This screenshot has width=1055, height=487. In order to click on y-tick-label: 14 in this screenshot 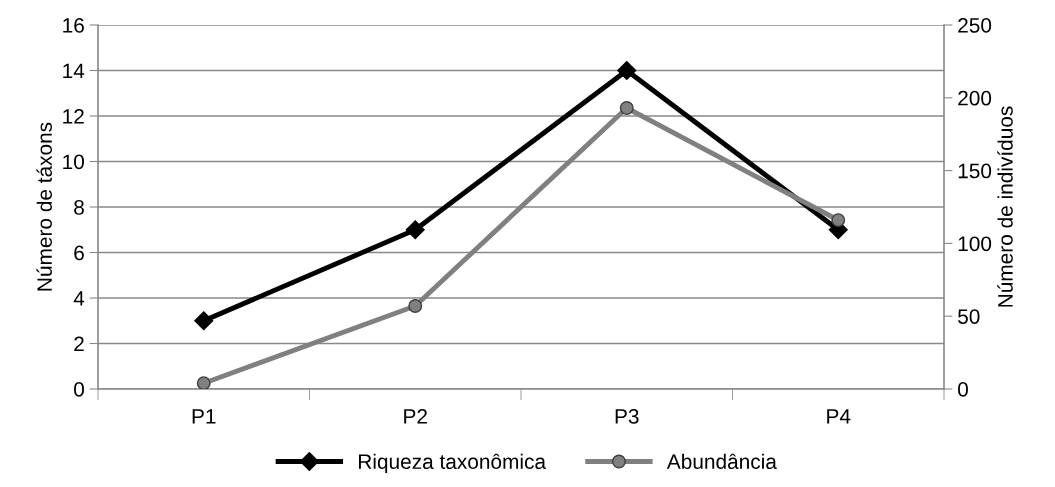, I will do `click(74, 71)`.